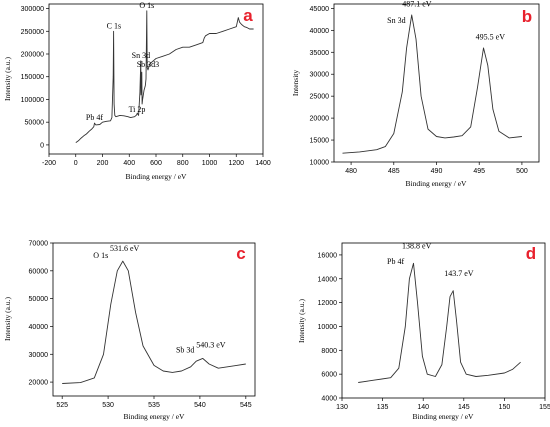 This screenshot has height=427, width=550. Describe the element at coordinates (32, 32) in the screenshot. I see `panel-a-ytick-label: 250000` at that location.